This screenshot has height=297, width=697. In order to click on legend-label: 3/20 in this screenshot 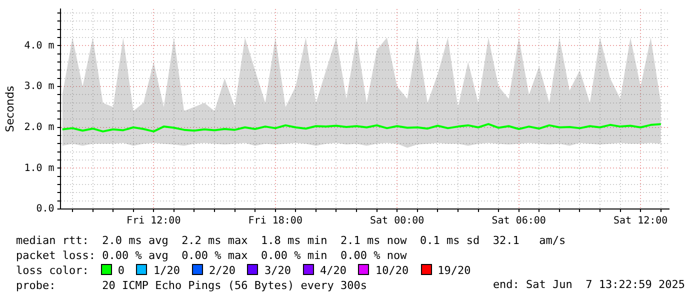, I will do `click(277, 270)`.